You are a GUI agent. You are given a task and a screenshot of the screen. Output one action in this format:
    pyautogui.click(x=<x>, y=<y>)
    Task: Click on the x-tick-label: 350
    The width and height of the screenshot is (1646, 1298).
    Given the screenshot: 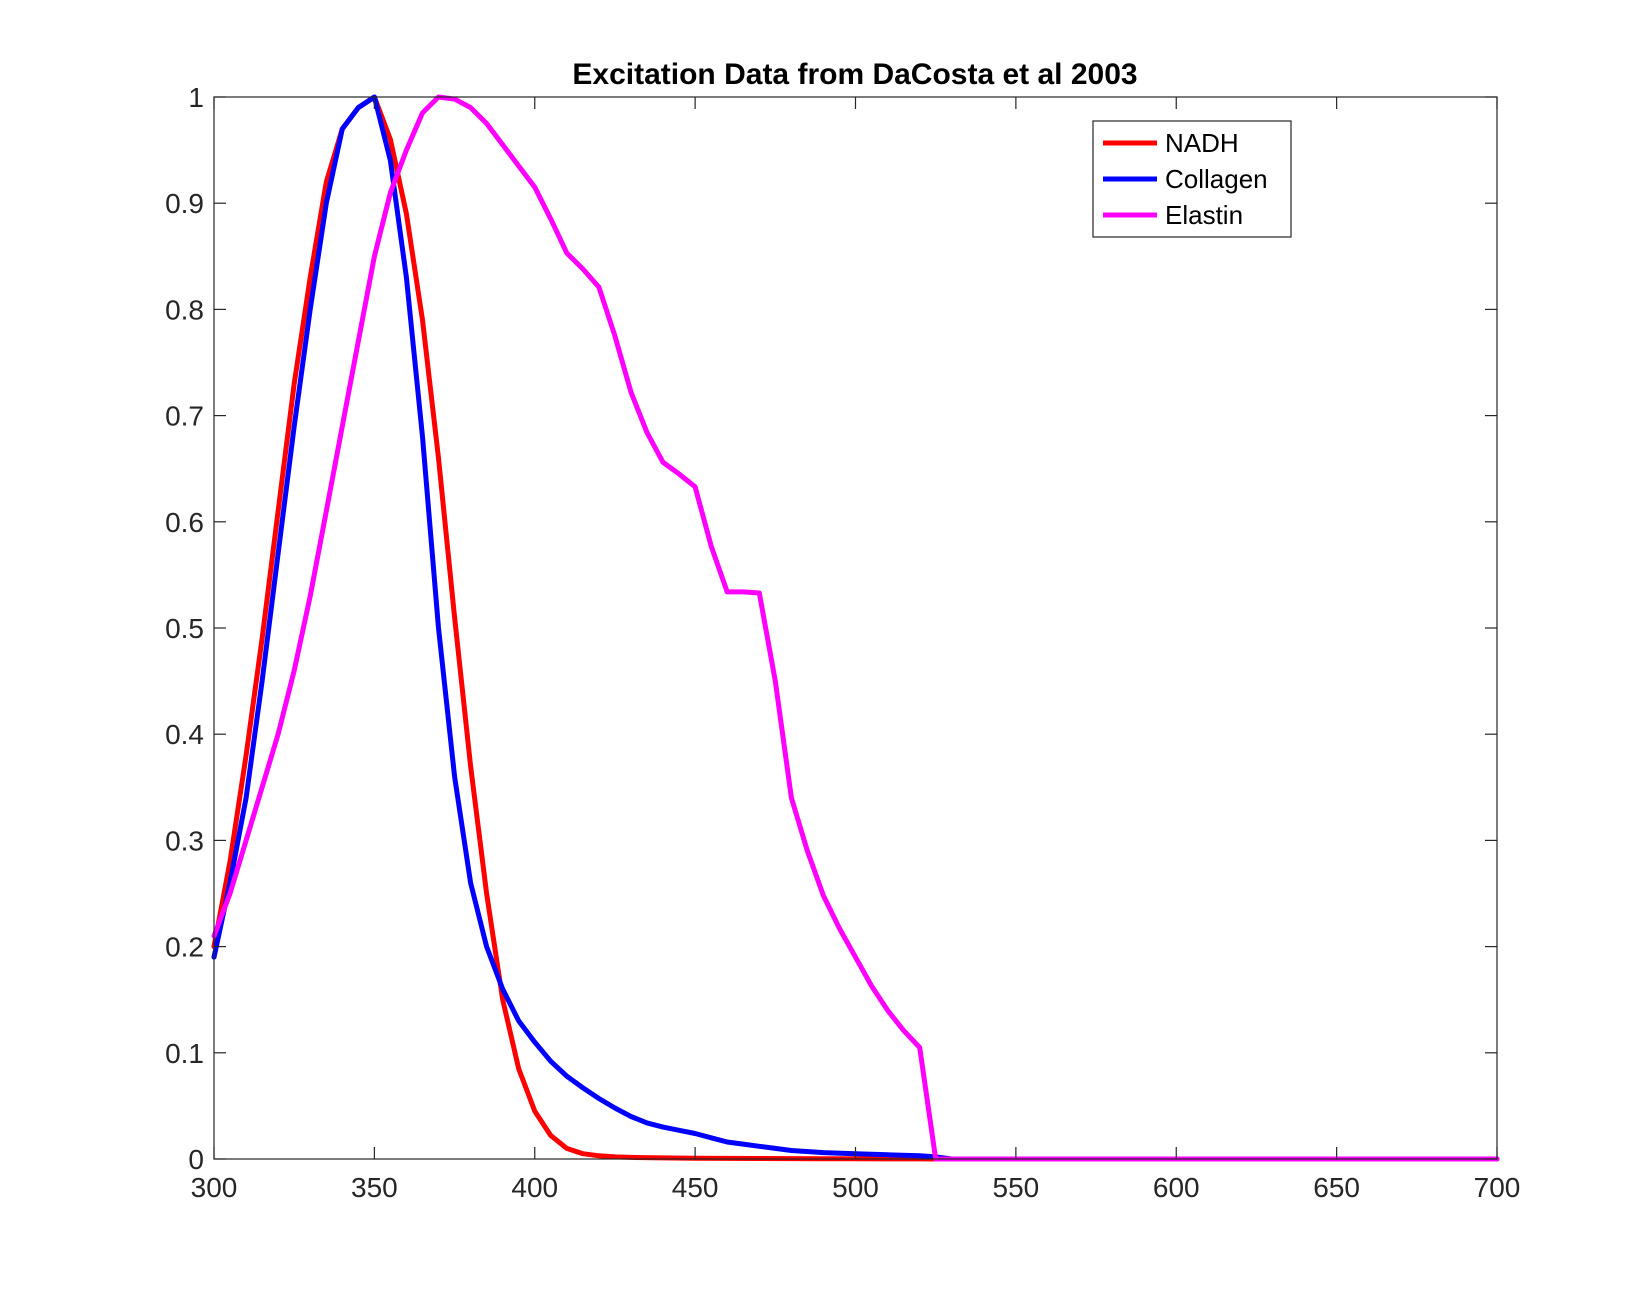 What is the action you would take?
    pyautogui.click(x=374, y=1187)
    